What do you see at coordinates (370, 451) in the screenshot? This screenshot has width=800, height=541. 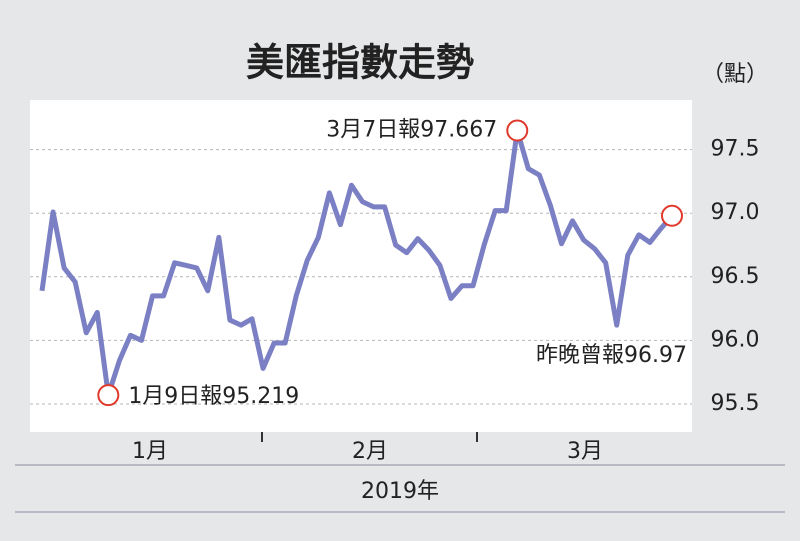 I see `x-tick-label: 2月` at bounding box center [370, 451].